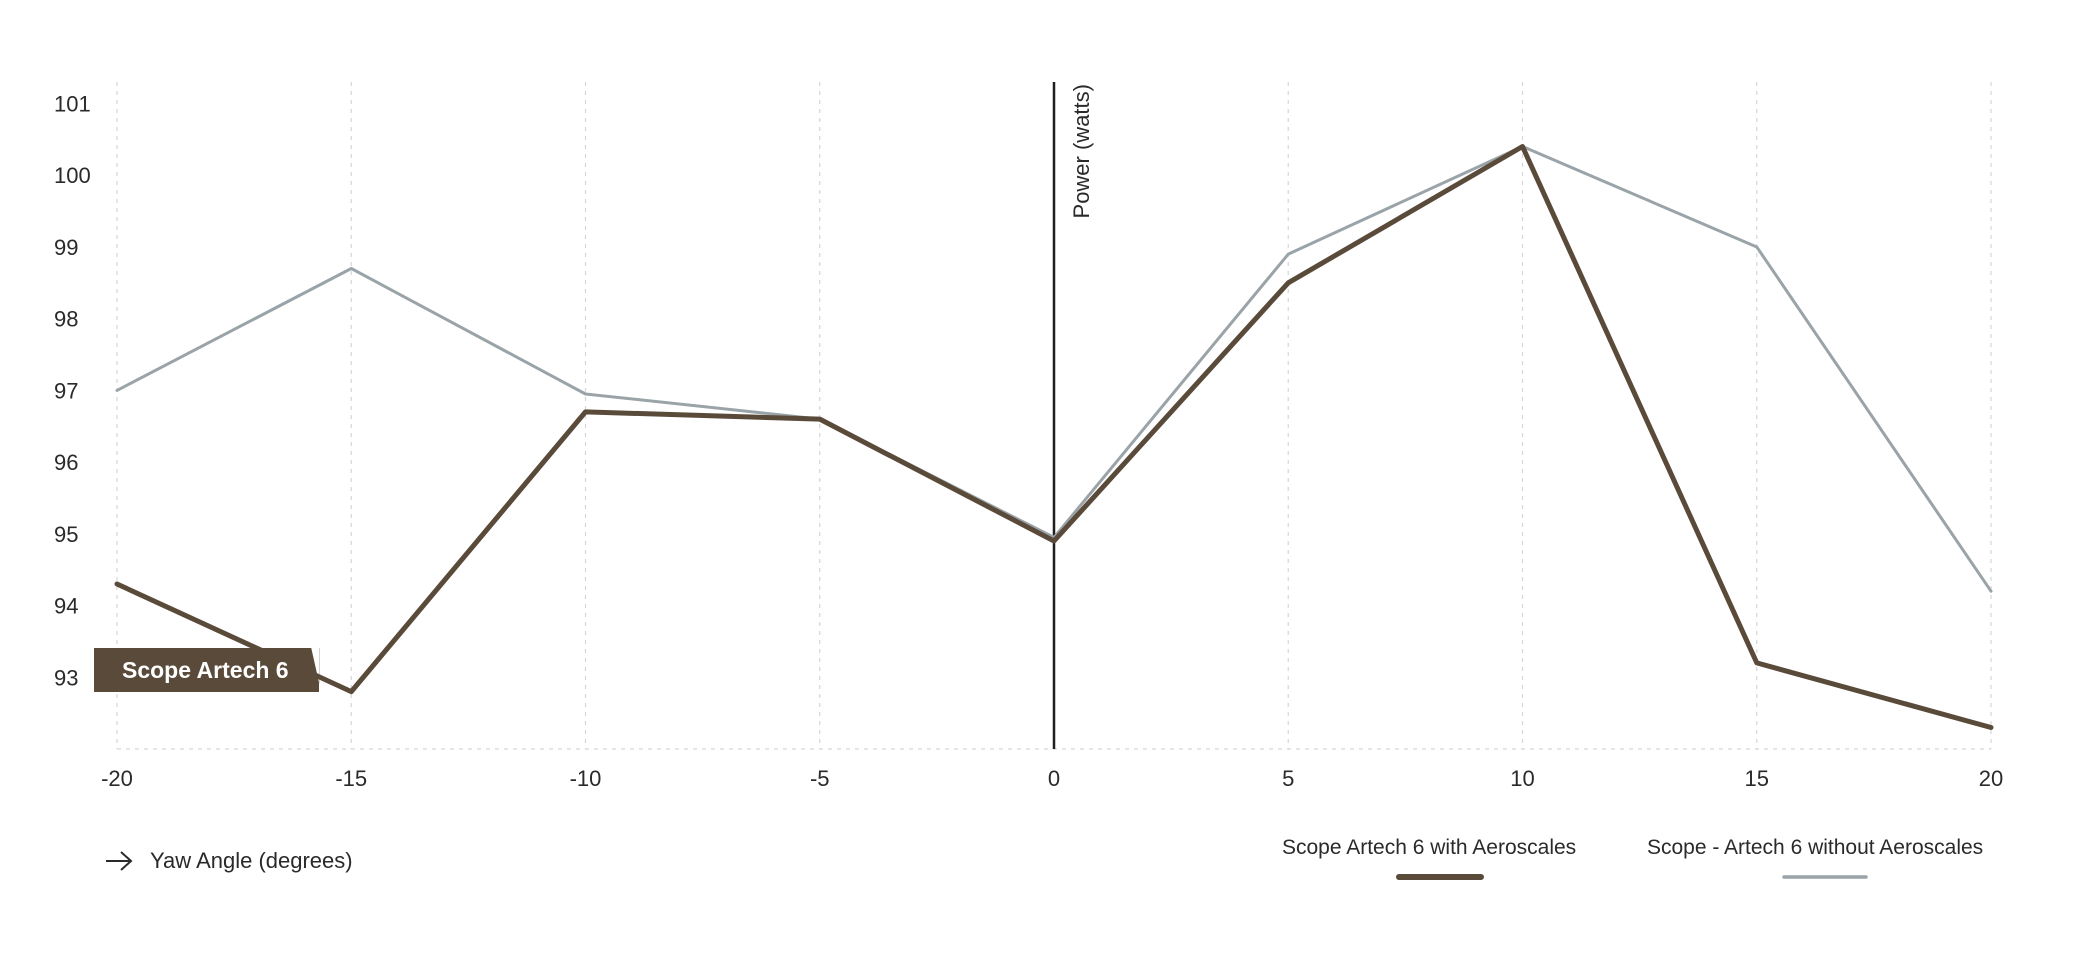 This screenshot has width=2098, height=958. What do you see at coordinates (1522, 778) in the screenshot?
I see `x-tick-label: 10` at bounding box center [1522, 778].